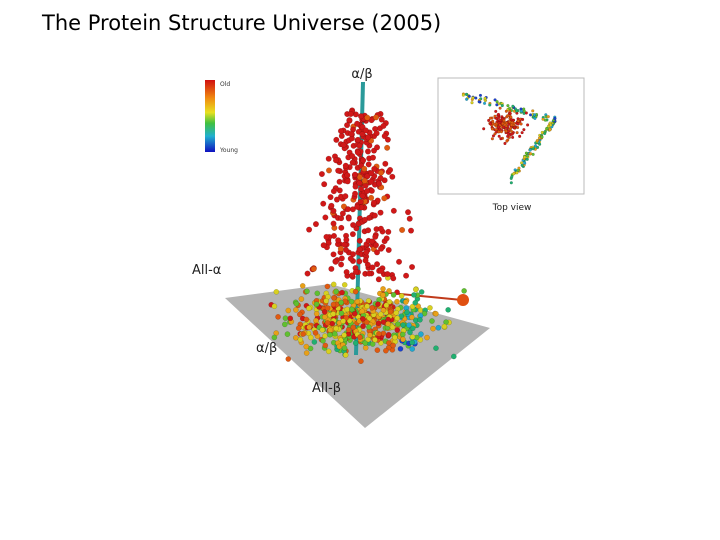  I want to click on inset-caption: Top view, so click(512, 208).